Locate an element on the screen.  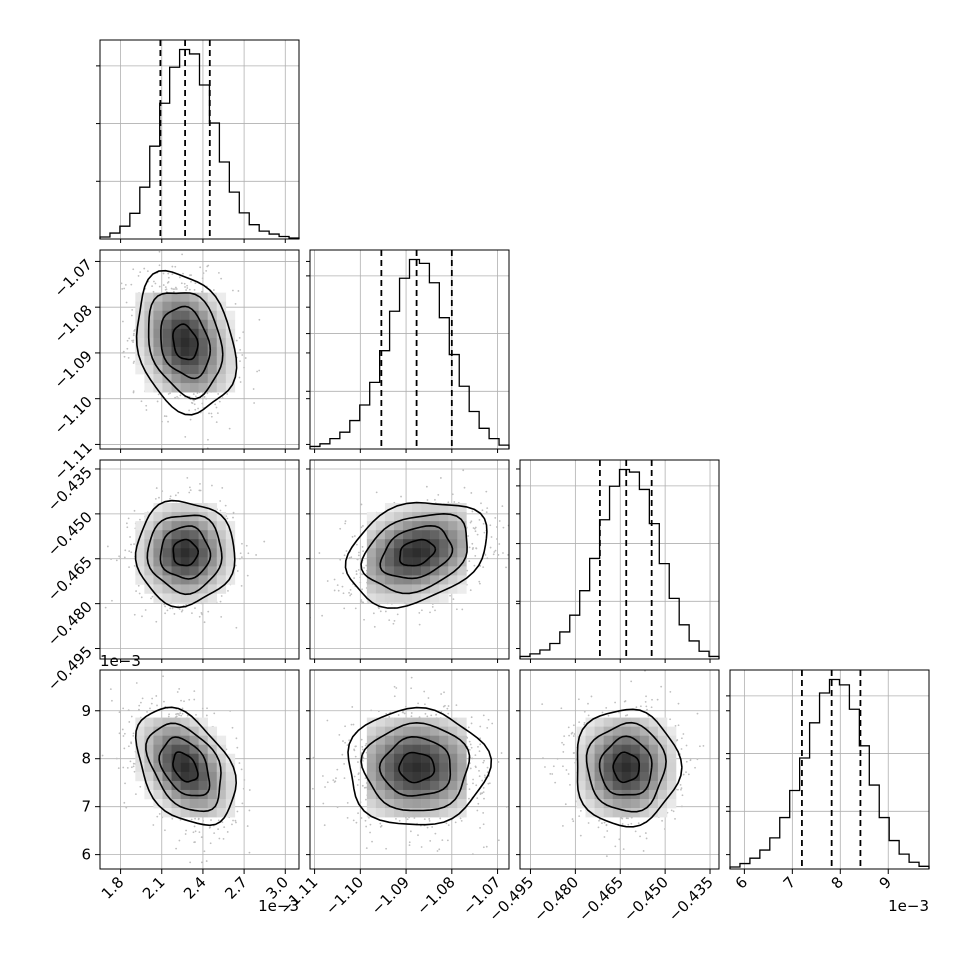
y-tick-label: −0.450 is located at coordinates (70, 534).